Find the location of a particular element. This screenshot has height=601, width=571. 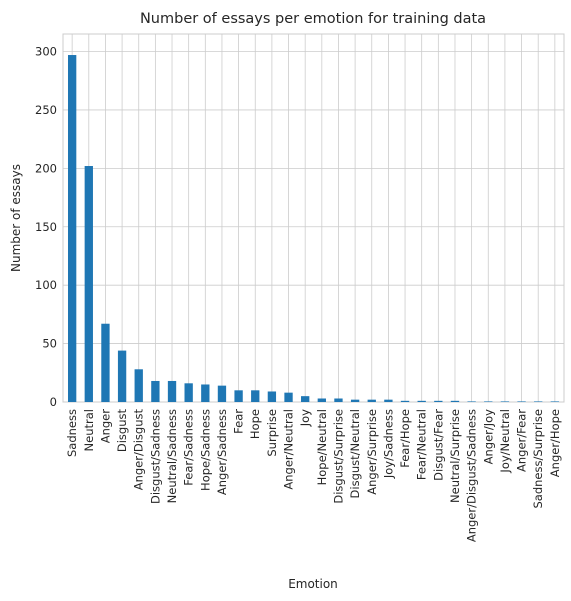

x-tick-label: Disgust/Fear is located at coordinates (438, 445).